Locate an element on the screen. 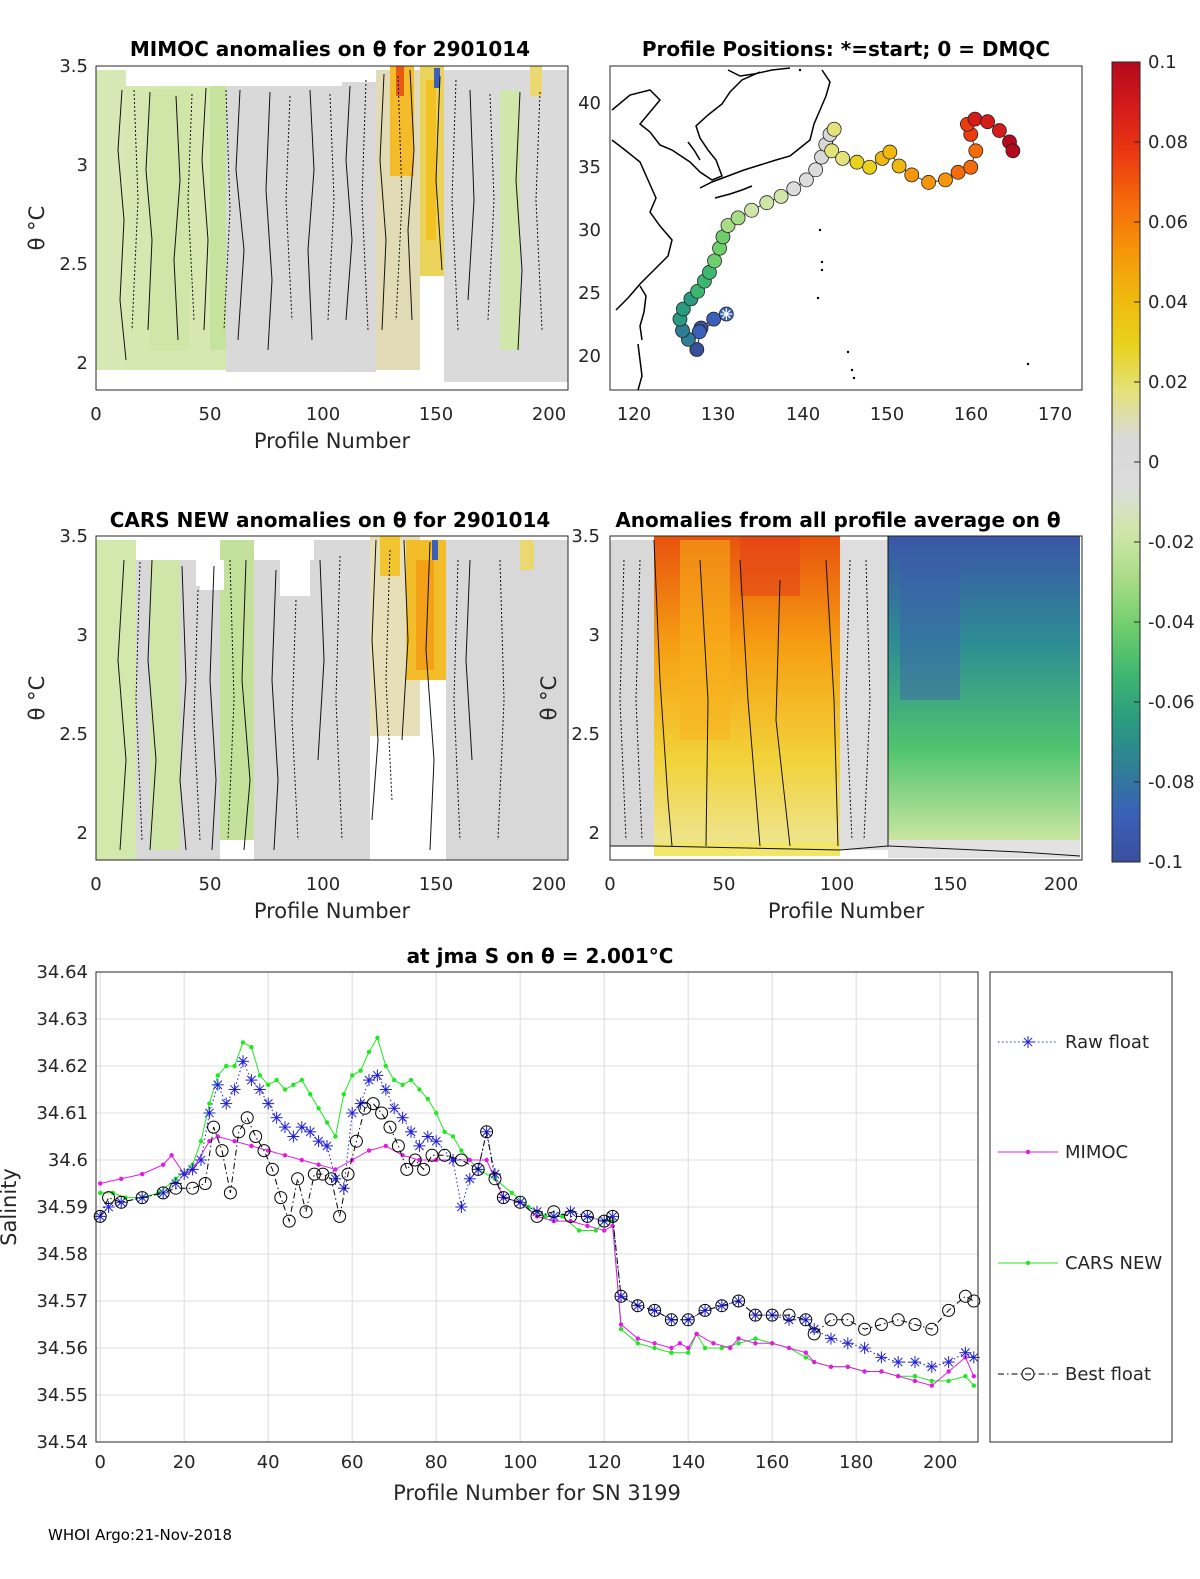 The height and width of the screenshot is (1579, 1200). avg-title: Anomalies from all profile average on θ is located at coordinates (837, 520).